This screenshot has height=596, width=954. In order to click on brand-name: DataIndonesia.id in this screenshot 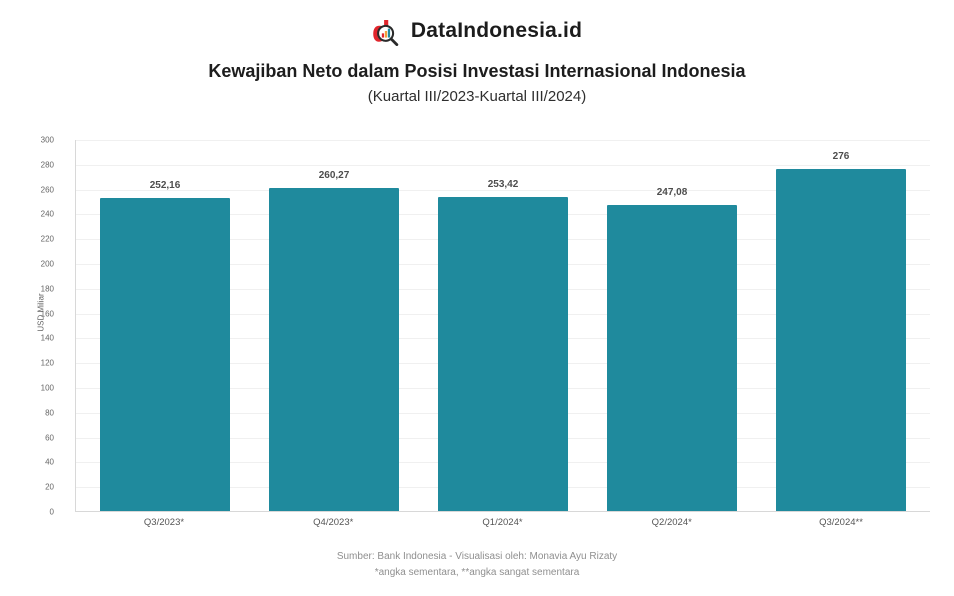, I will do `click(496, 30)`.